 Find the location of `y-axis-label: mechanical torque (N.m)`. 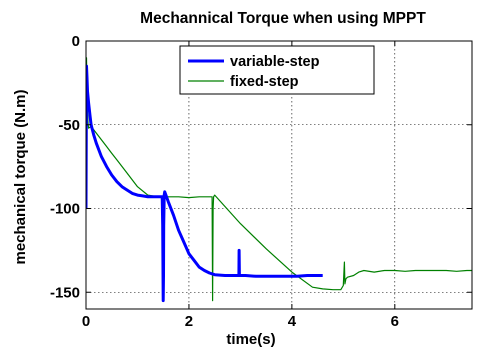

y-axis-label: mechanical torque (N.m) is located at coordinates (20, 176).